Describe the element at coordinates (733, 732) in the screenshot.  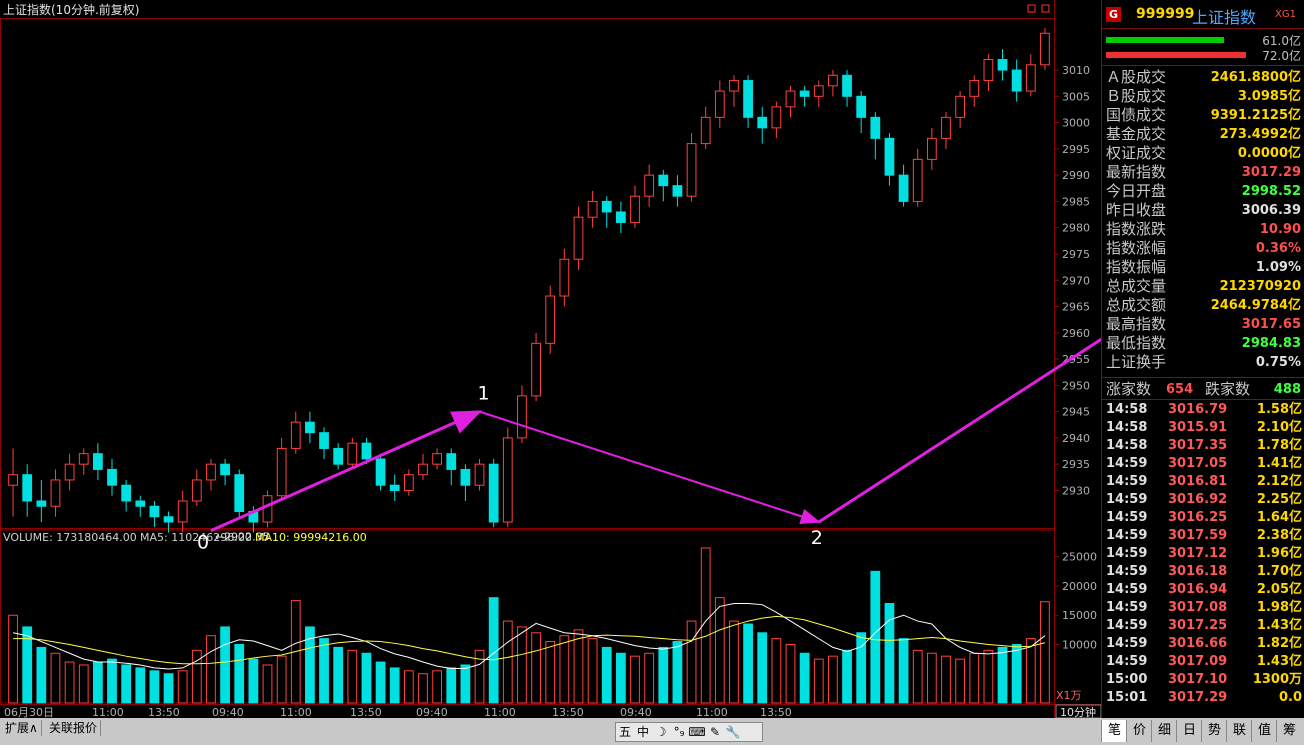
I see `wrench-icon: 🔧` at that location.